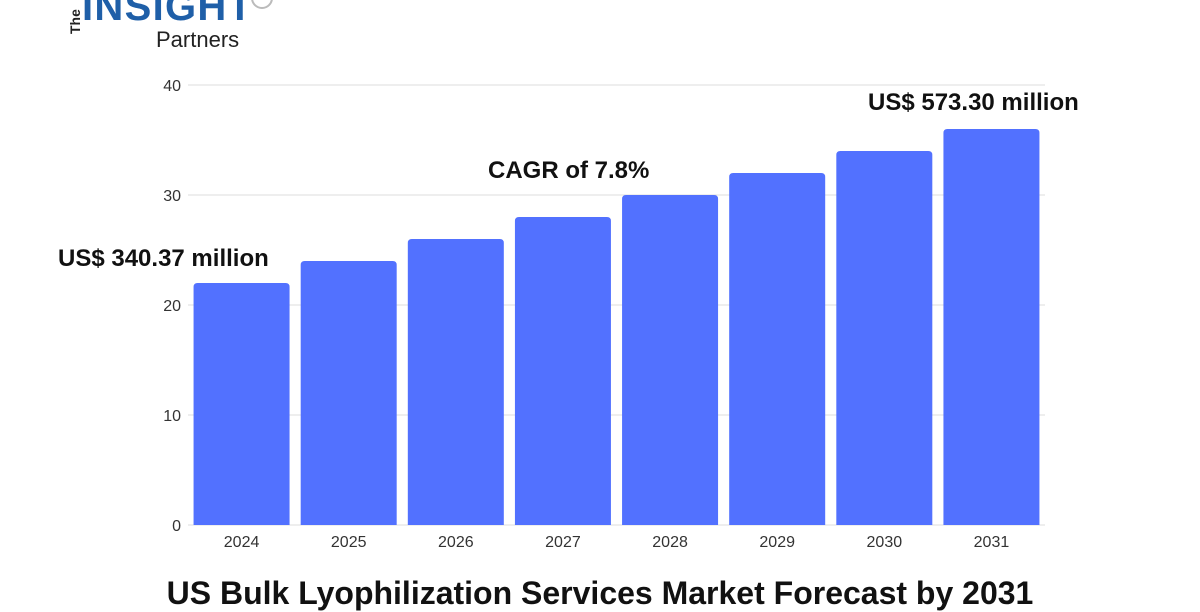 This screenshot has height=612, width=1200. I want to click on logo: The INSIGHT Partners, so click(170, 26).